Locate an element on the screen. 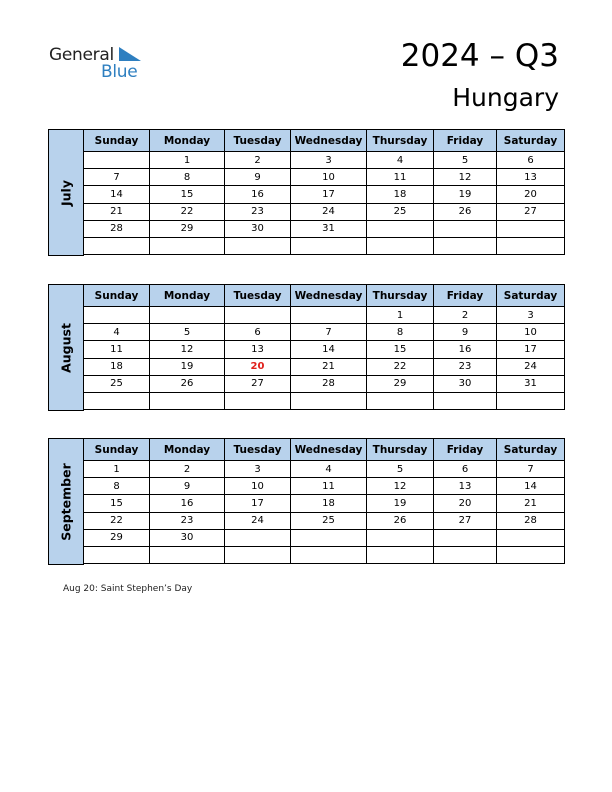 This screenshot has height=792, width=612. week-row is located at coordinates (324, 246).